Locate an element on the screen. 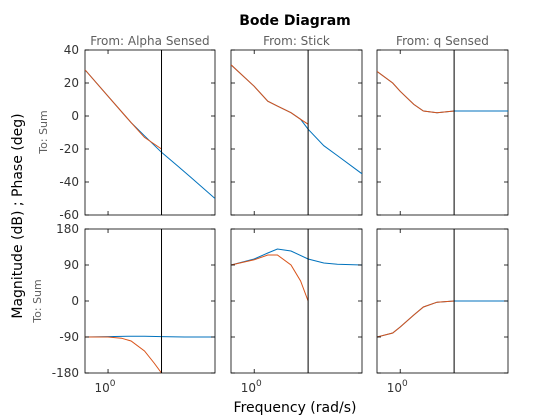 Image resolution: width=560 pixels, height=420 pixels. y-axis-label: Magnitude (dB) ; Phase (deg) is located at coordinates (18, 215).